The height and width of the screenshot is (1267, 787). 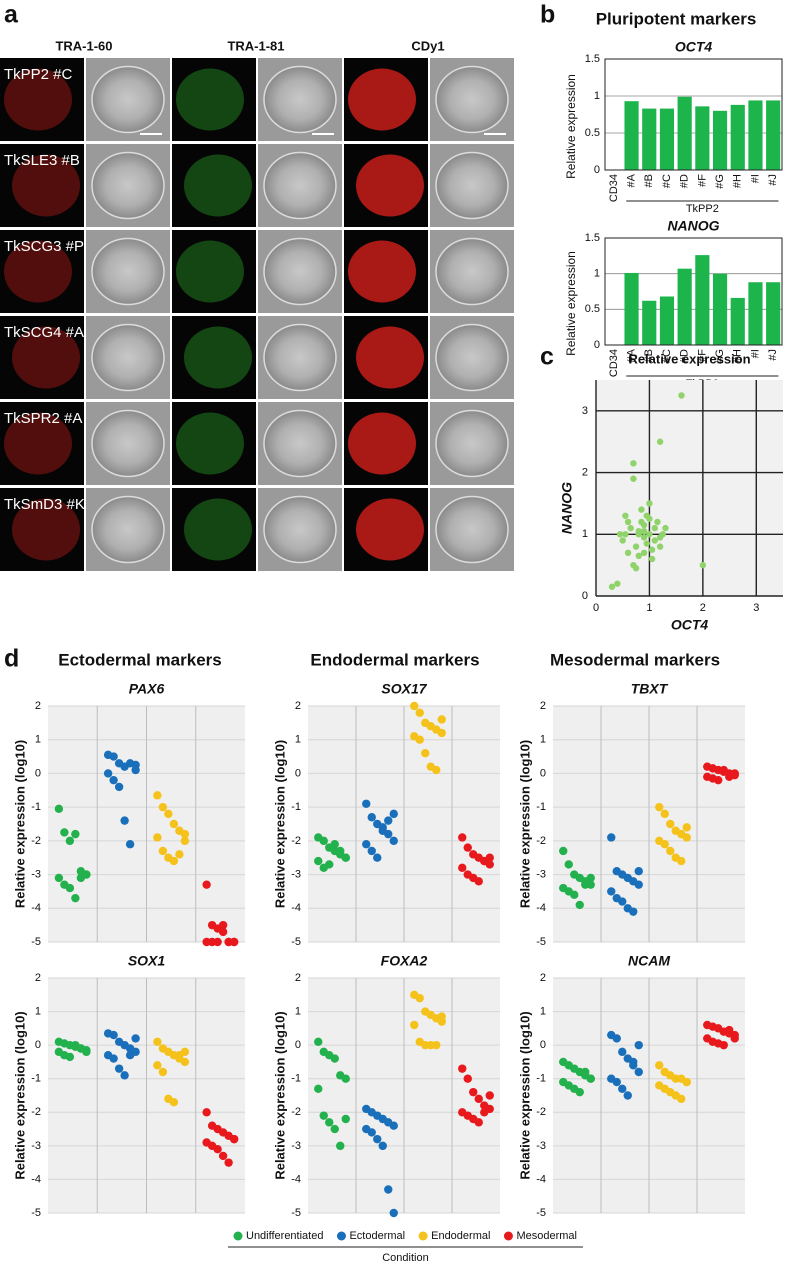 What do you see at coordinates (720, 181) in the screenshot?
I see `x-tick-label: #G` at bounding box center [720, 181].